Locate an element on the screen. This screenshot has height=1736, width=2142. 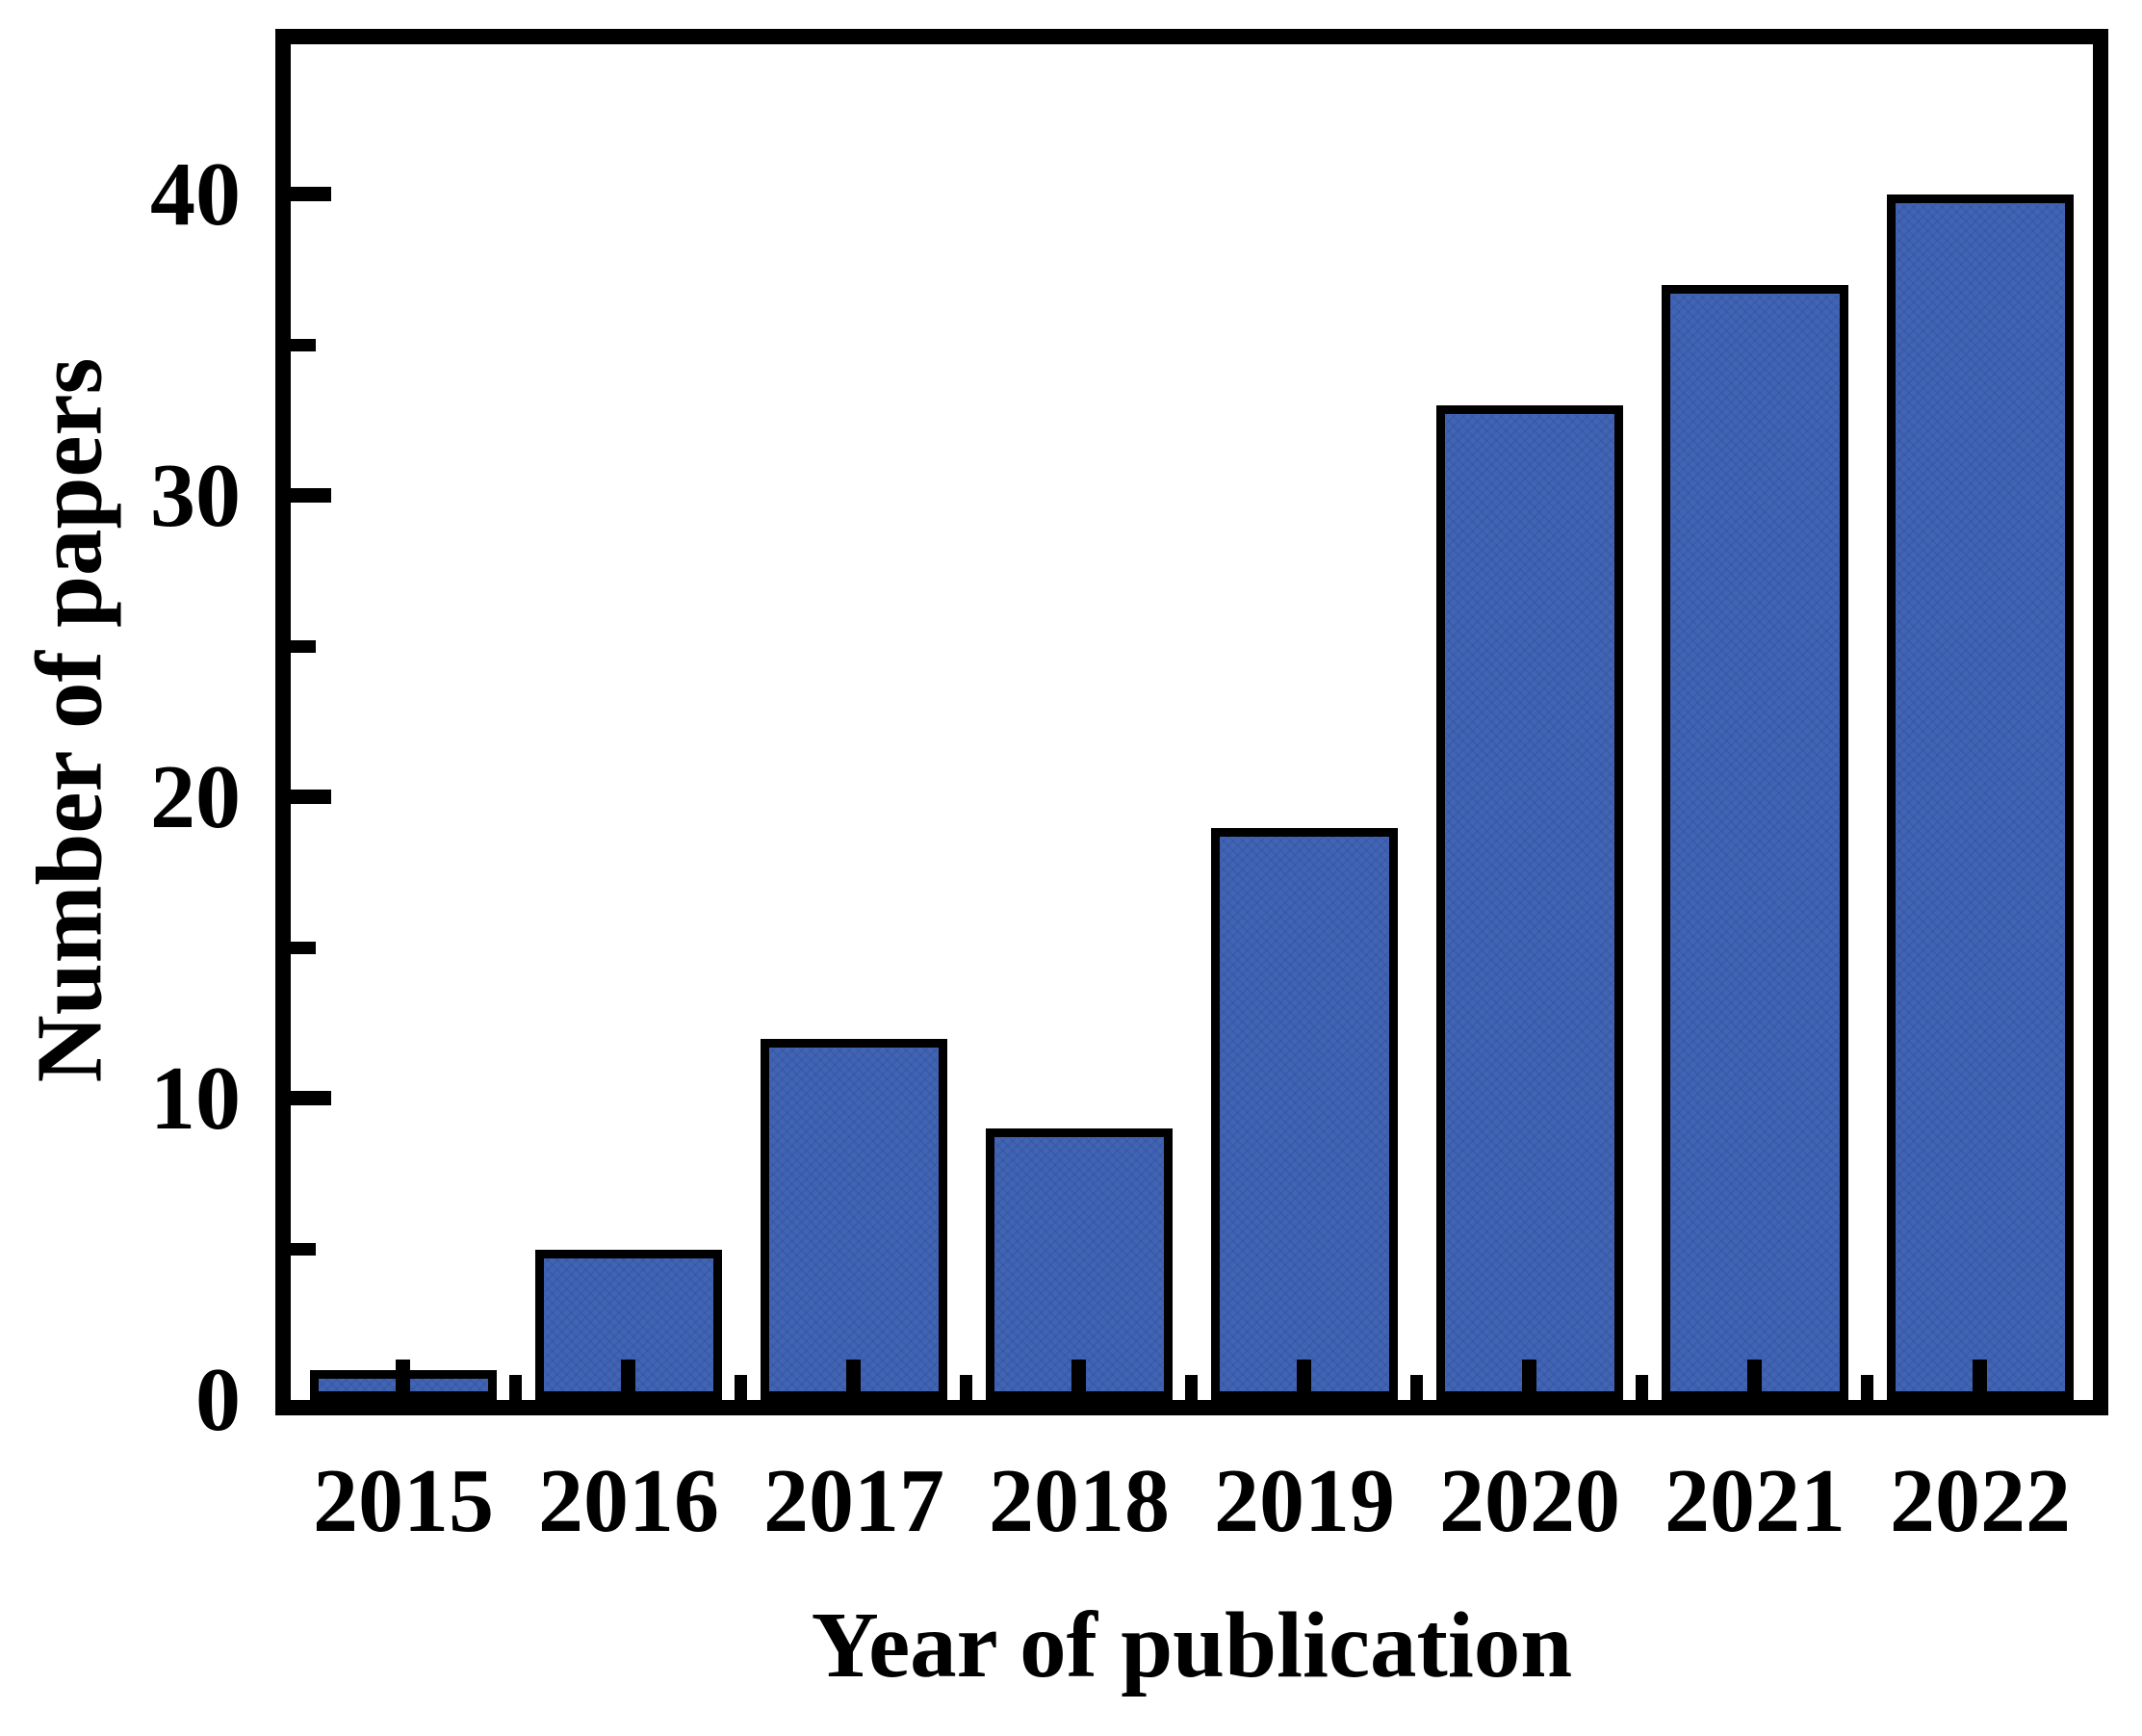
y-tick-label: 0 is located at coordinates (218, 1400).